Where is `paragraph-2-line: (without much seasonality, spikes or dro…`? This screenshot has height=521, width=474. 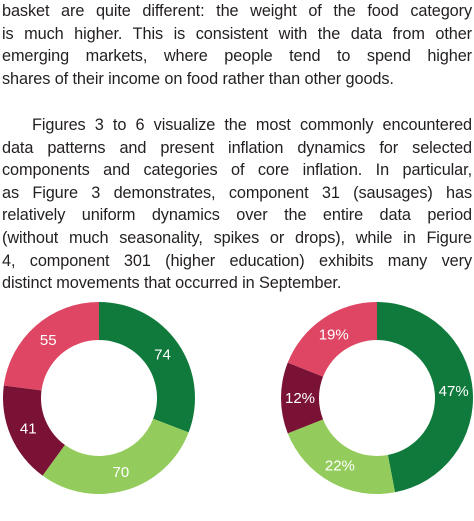
paragraph-2-line: (without much seasonality, spikes or dro… is located at coordinates (237, 237).